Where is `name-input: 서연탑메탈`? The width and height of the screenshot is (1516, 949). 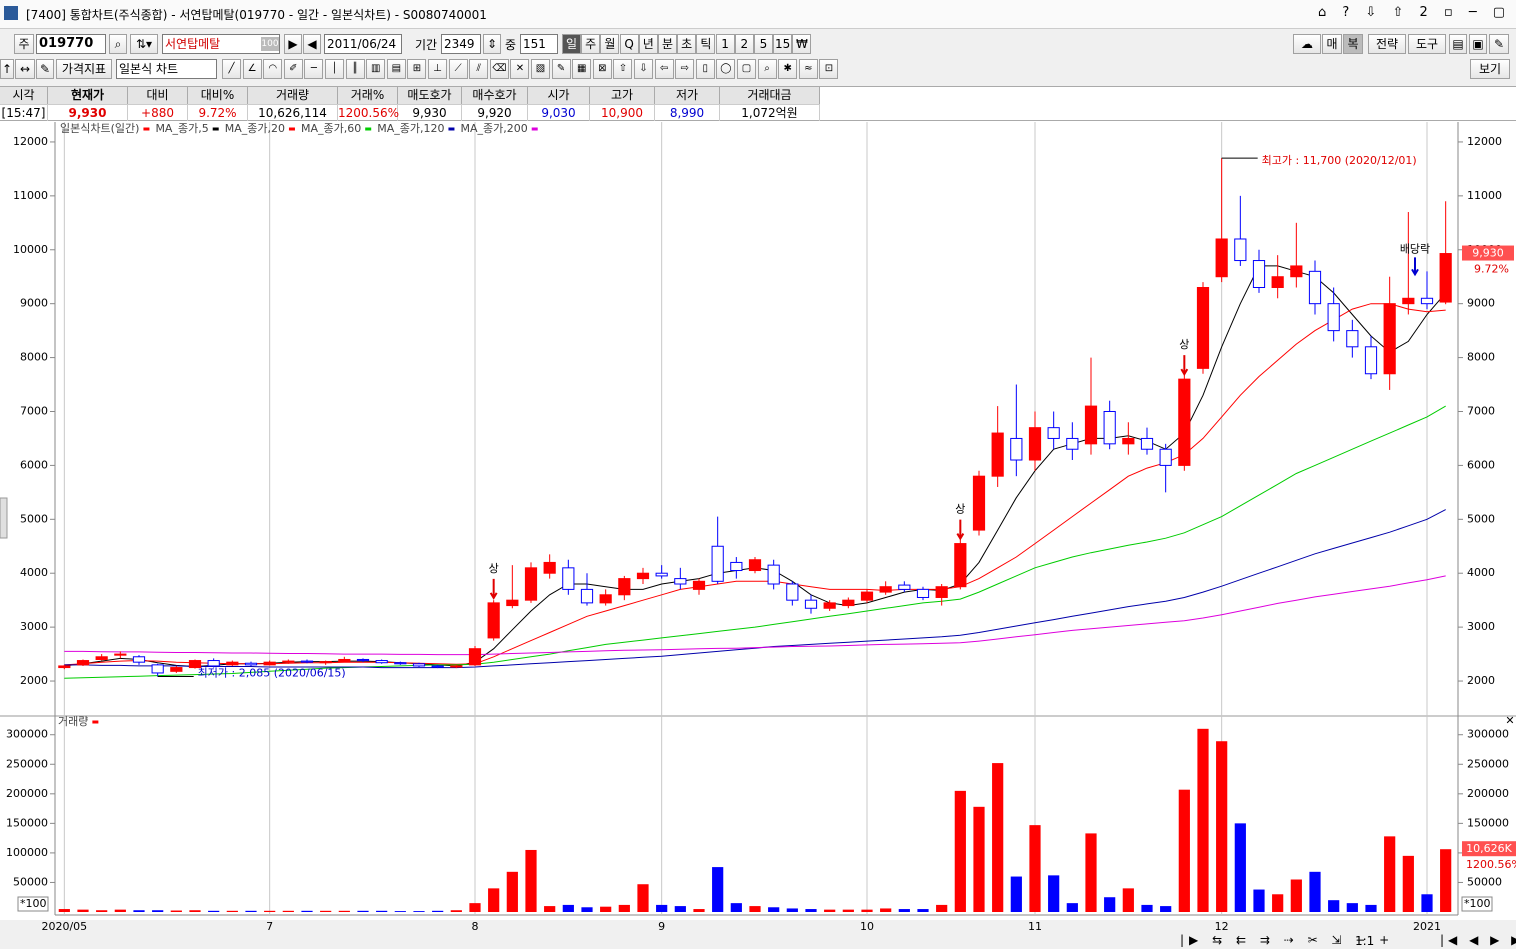
name-input: 서연탑메탈 is located at coordinates (221, 44).